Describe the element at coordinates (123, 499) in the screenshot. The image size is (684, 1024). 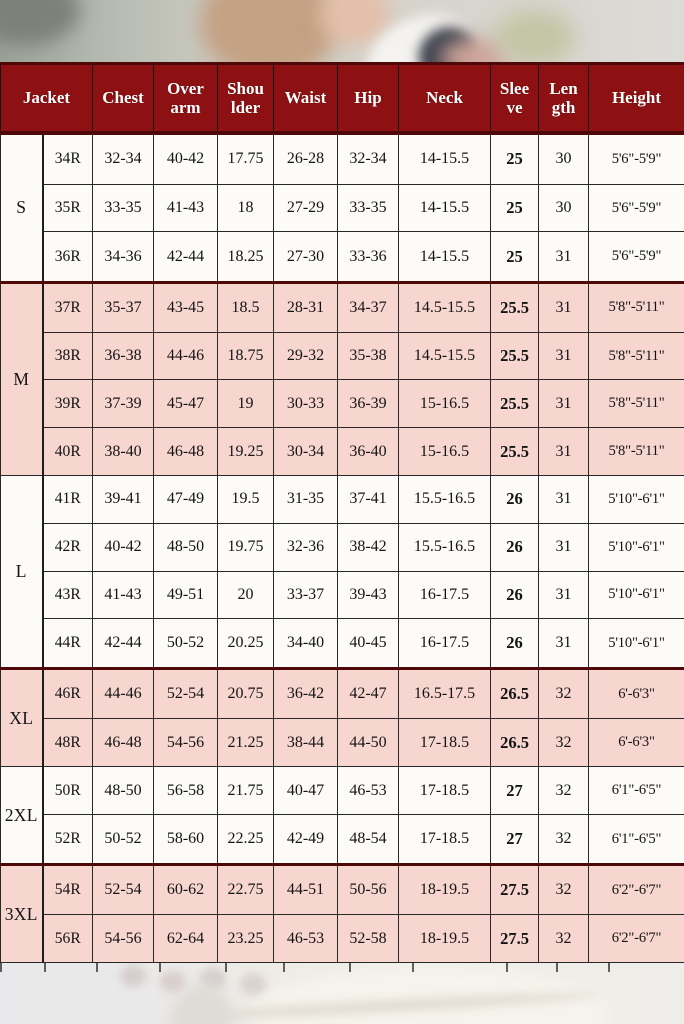
I see `measurement-cell: 39-41` at that location.